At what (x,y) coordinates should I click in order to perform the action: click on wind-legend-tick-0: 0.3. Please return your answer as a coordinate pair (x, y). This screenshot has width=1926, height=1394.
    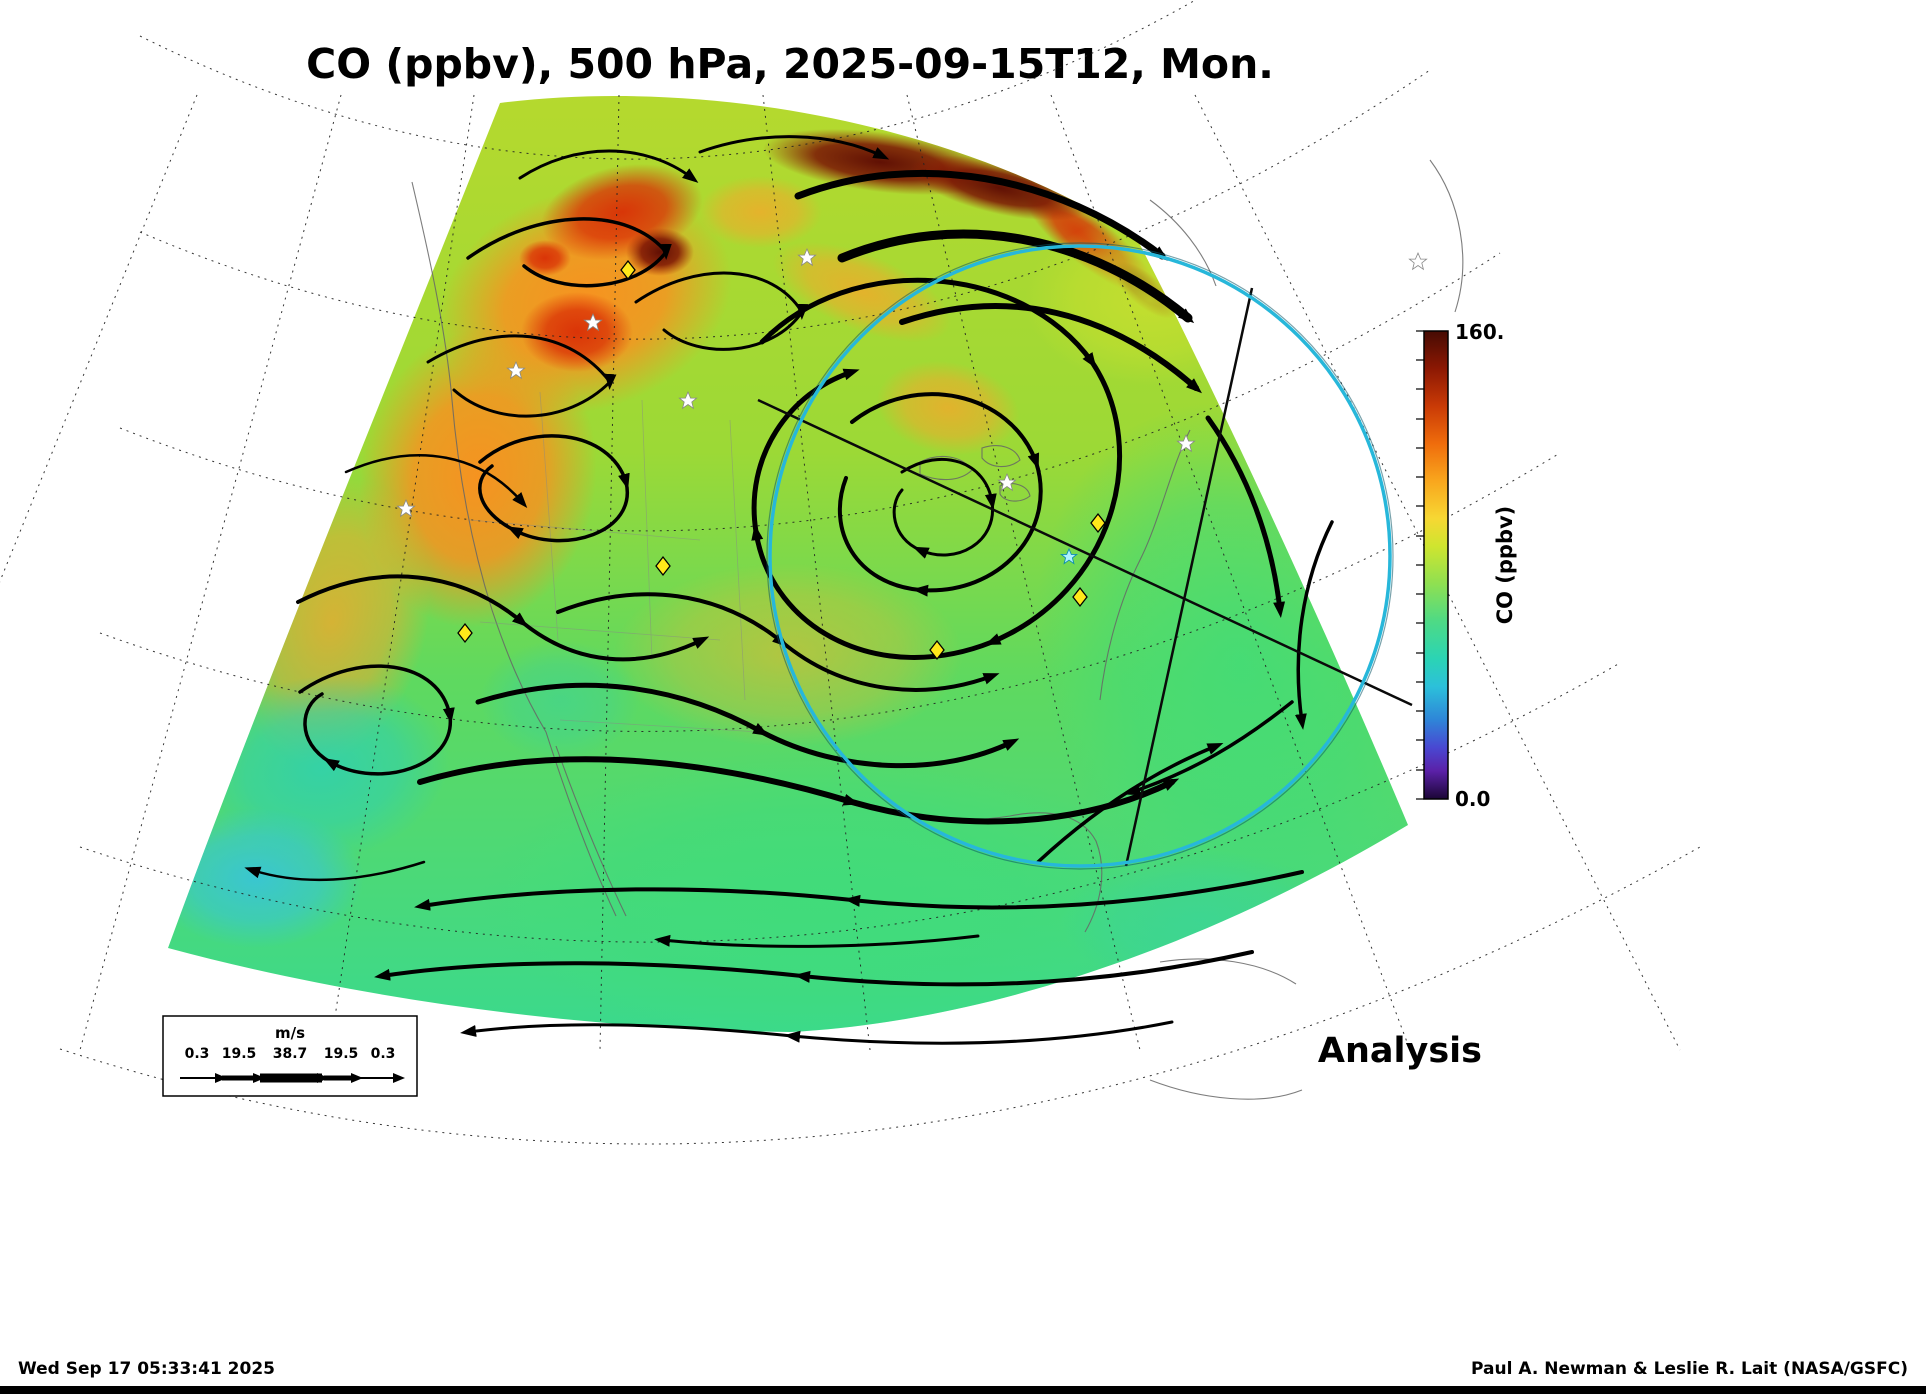
    Looking at the image, I should click on (197, 1054).